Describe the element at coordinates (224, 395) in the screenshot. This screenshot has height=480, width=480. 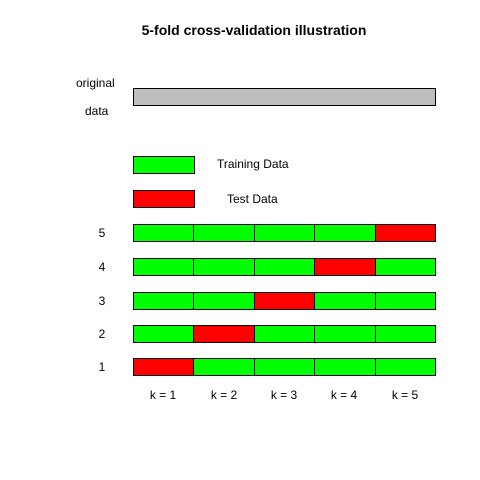
I see `k-label-2: k = 2` at that location.